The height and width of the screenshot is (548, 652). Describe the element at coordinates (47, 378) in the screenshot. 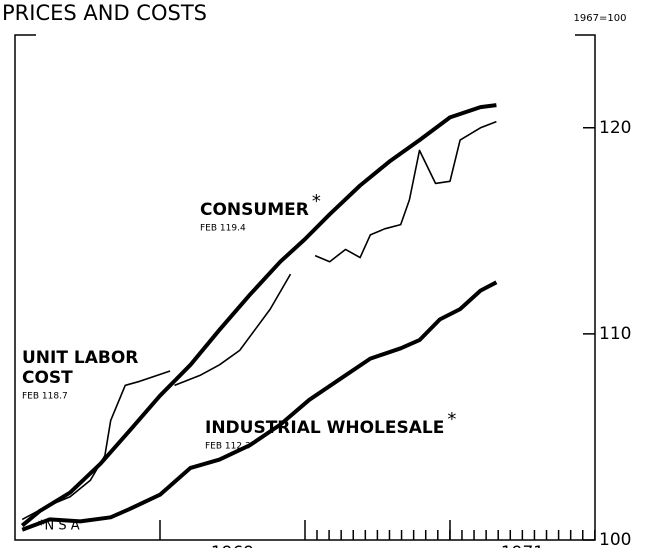

I see `label-line: COST` at that location.